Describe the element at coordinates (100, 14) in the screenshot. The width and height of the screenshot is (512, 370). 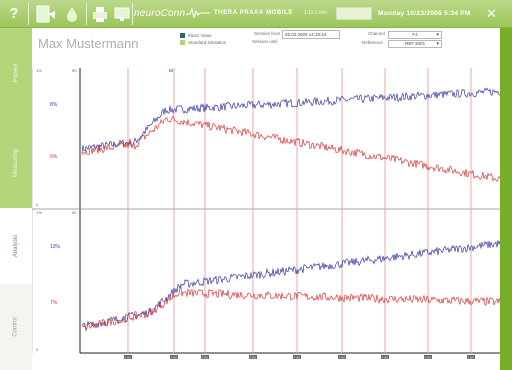
I see `print-icon` at that location.